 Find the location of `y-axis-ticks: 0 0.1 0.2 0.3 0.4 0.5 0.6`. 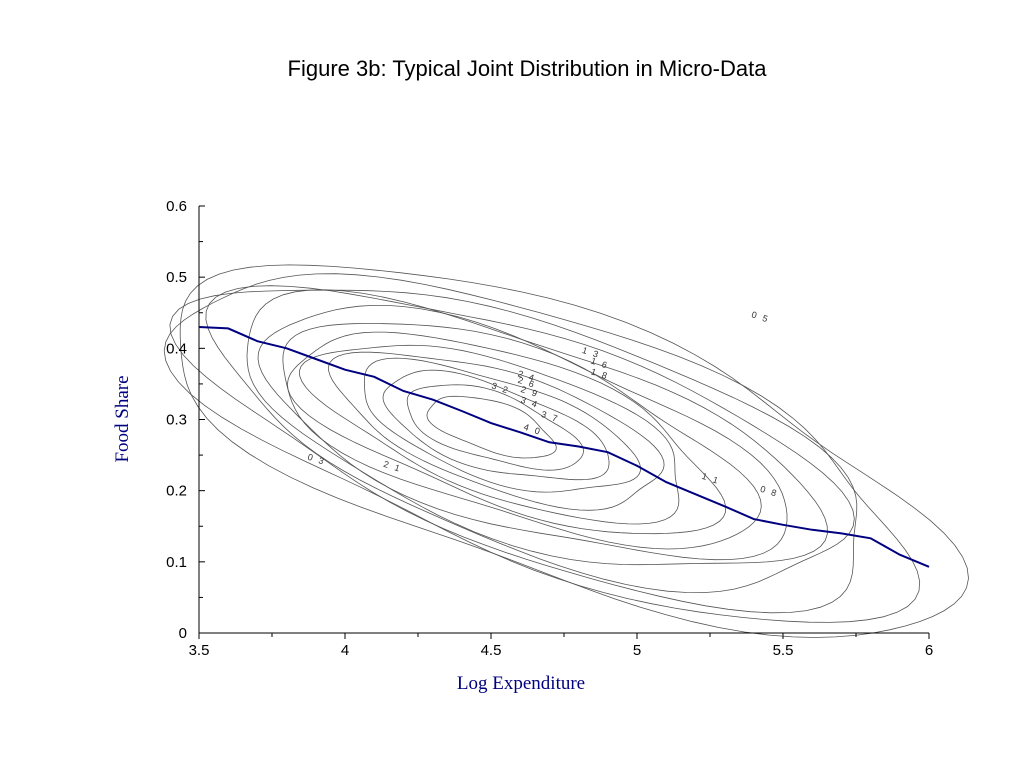

y-axis-ticks: 0 0.1 0.2 0.3 0.4 0.5 0.6 is located at coordinates (185, 420).